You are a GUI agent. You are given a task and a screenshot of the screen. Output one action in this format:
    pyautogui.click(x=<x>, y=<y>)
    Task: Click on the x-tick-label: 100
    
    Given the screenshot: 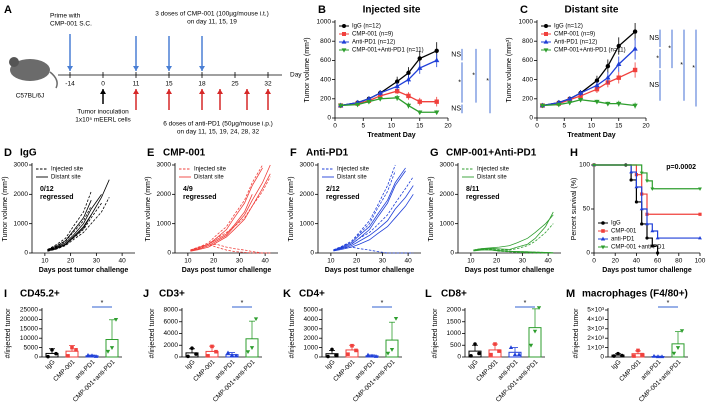 What is the action you would take?
    pyautogui.click(x=700, y=261)
    